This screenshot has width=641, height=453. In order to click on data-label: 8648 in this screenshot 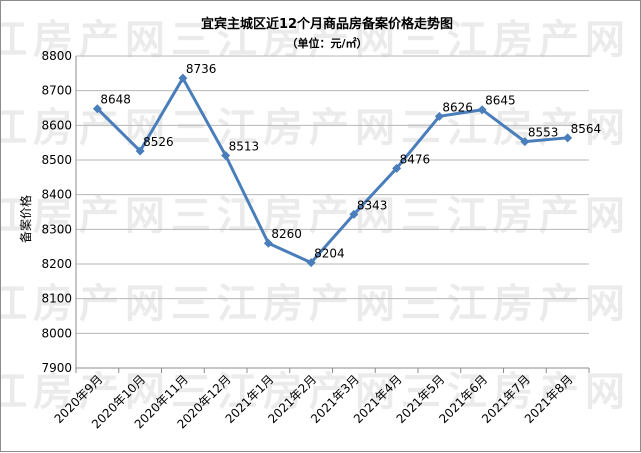, I will do `click(115, 100)`.